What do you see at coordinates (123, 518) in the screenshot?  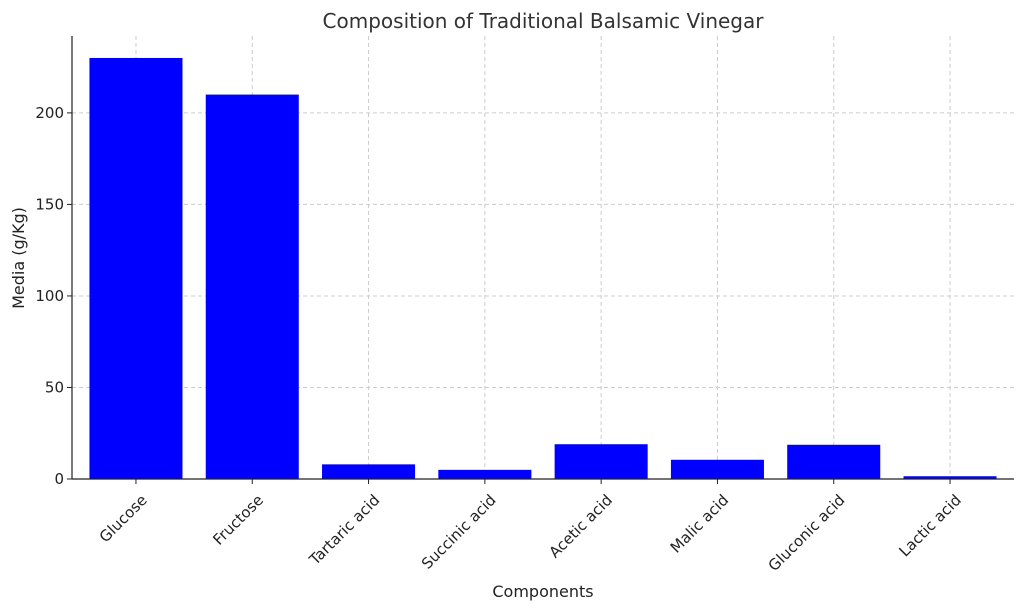 I see `x-tick-label: Glucose` at bounding box center [123, 518].